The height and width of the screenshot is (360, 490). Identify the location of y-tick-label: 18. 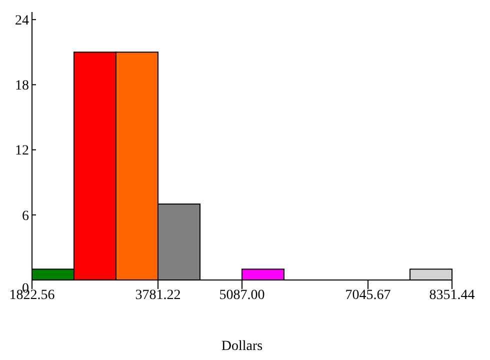
(22, 86).